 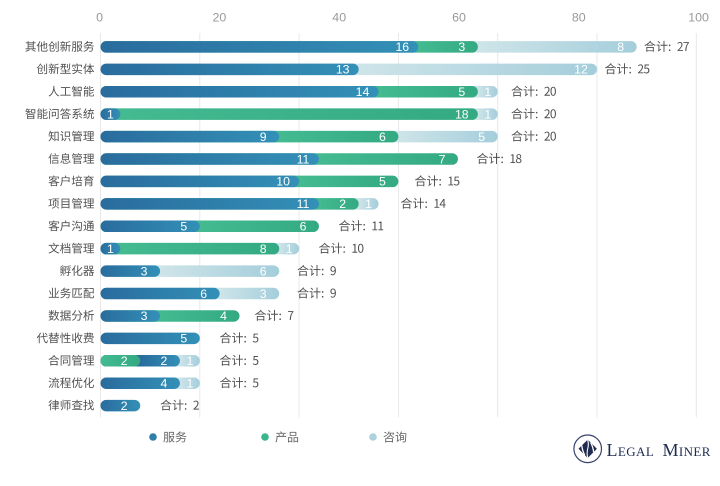 What do you see at coordinates (698, 17) in the screenshot?
I see `svg-text: 100` at bounding box center [698, 17].